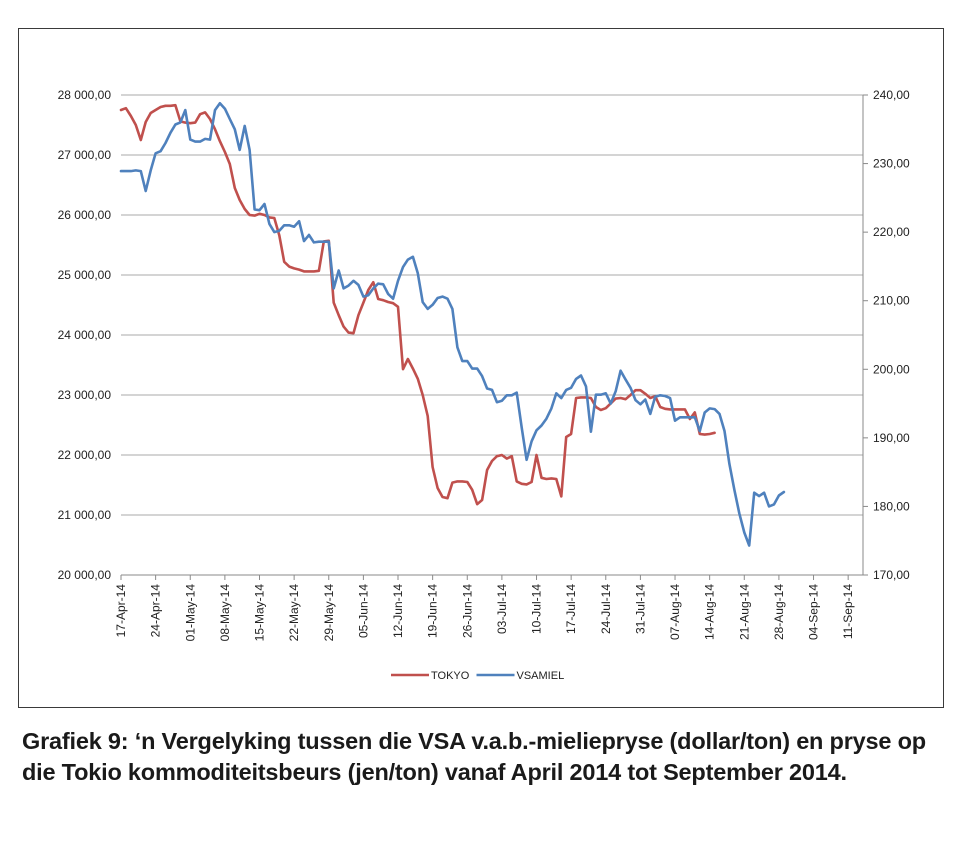 The width and height of the screenshot is (960, 855). I want to click on y-right-tick-label: 230,00, so click(891, 164).